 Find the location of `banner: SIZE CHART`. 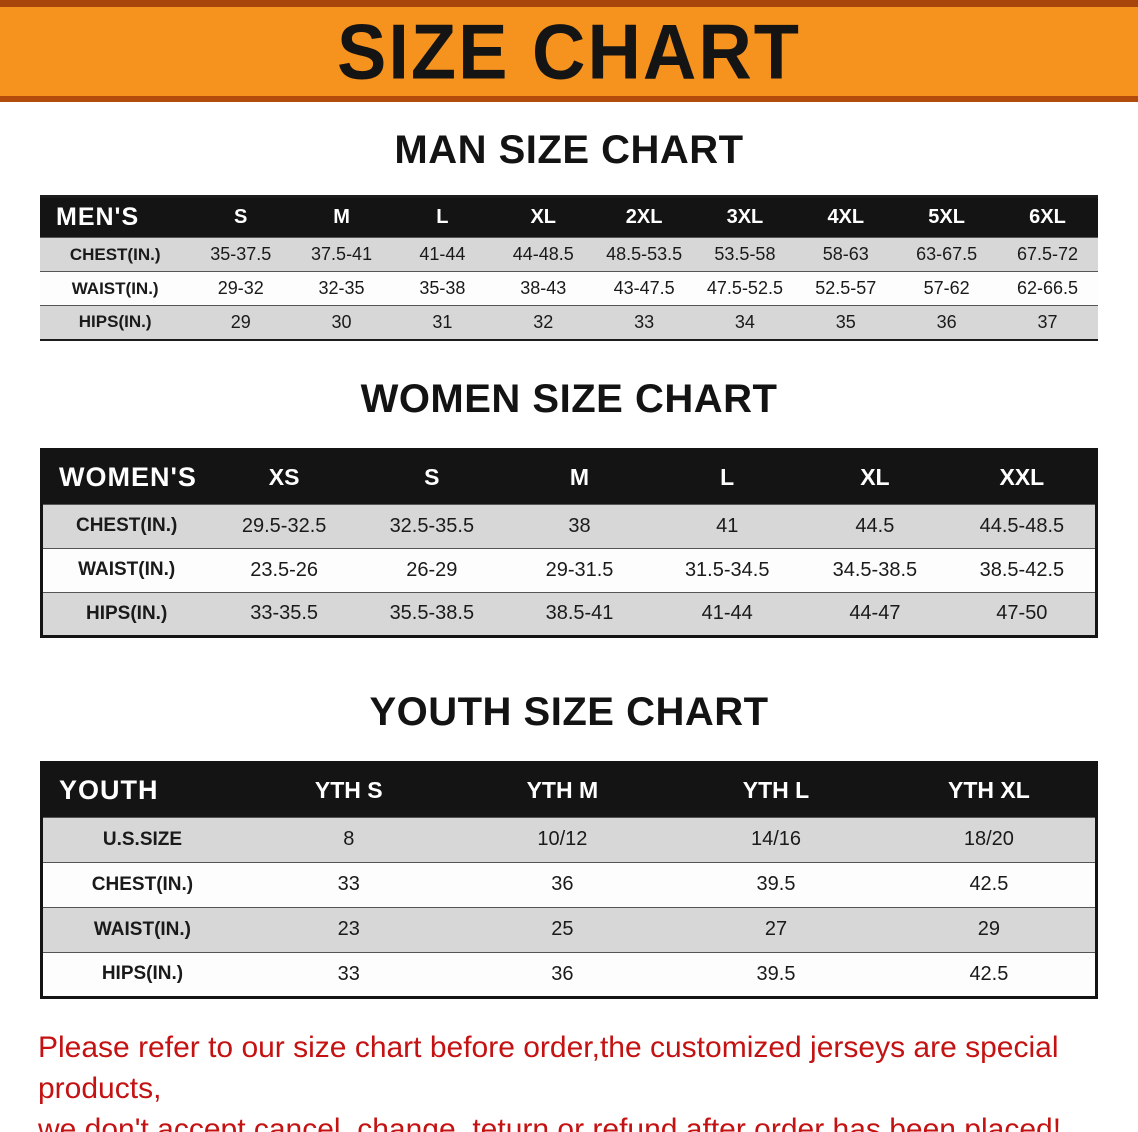

banner: SIZE CHART is located at coordinates (569, 51).